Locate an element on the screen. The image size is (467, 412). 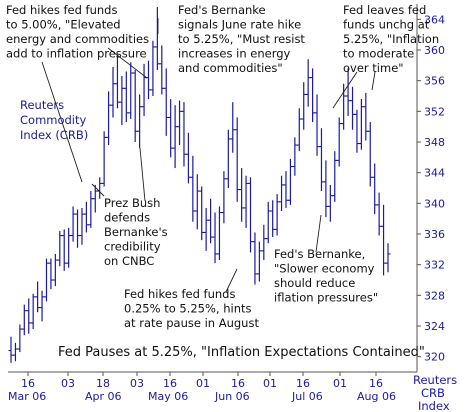
y-tick-label: 352 is located at coordinates (434, 111).